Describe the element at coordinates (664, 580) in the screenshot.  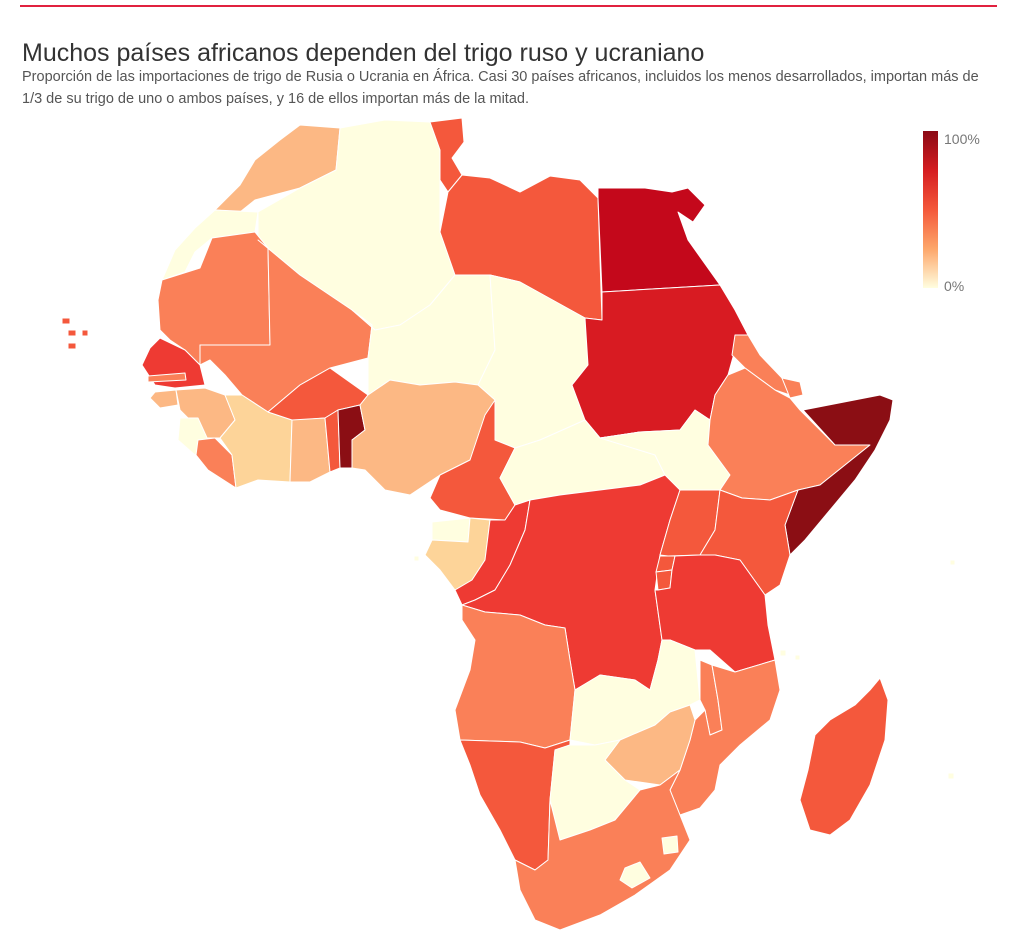
I see `country-burundi` at that location.